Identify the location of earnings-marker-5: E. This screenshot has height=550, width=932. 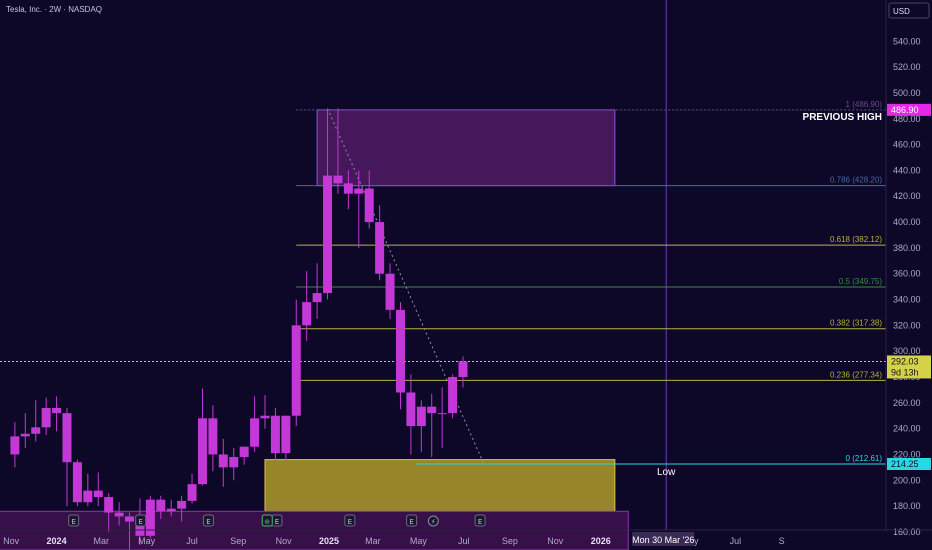
(411, 522).